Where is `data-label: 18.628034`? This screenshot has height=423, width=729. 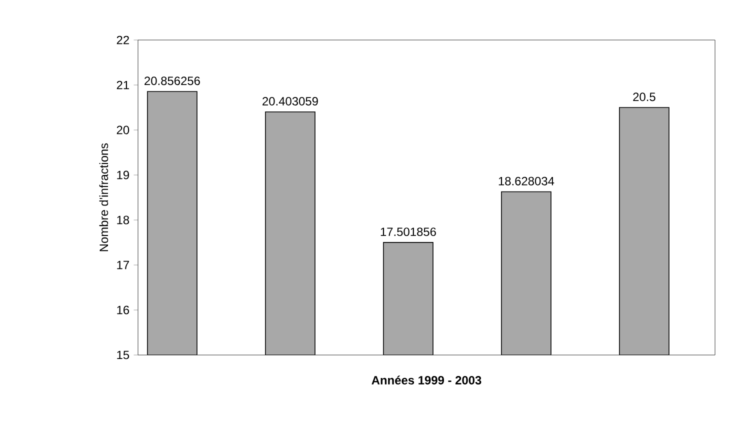 data-label: 18.628034 is located at coordinates (526, 181).